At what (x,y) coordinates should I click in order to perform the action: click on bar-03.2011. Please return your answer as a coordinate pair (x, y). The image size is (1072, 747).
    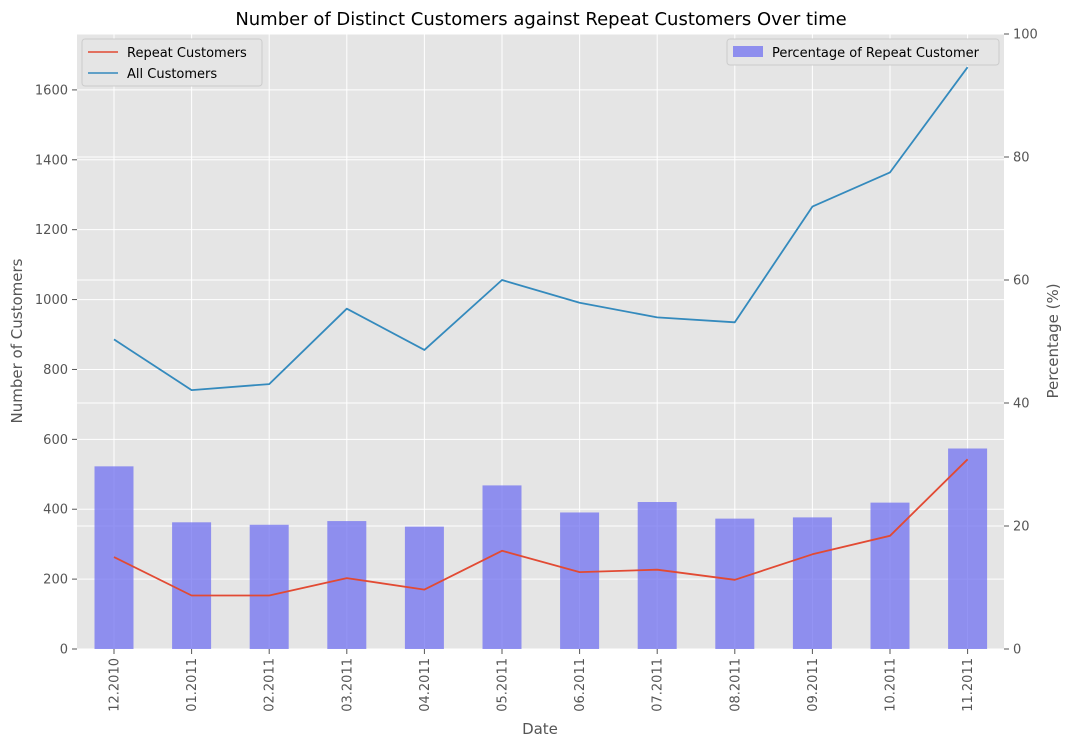
    Looking at the image, I should click on (347, 585).